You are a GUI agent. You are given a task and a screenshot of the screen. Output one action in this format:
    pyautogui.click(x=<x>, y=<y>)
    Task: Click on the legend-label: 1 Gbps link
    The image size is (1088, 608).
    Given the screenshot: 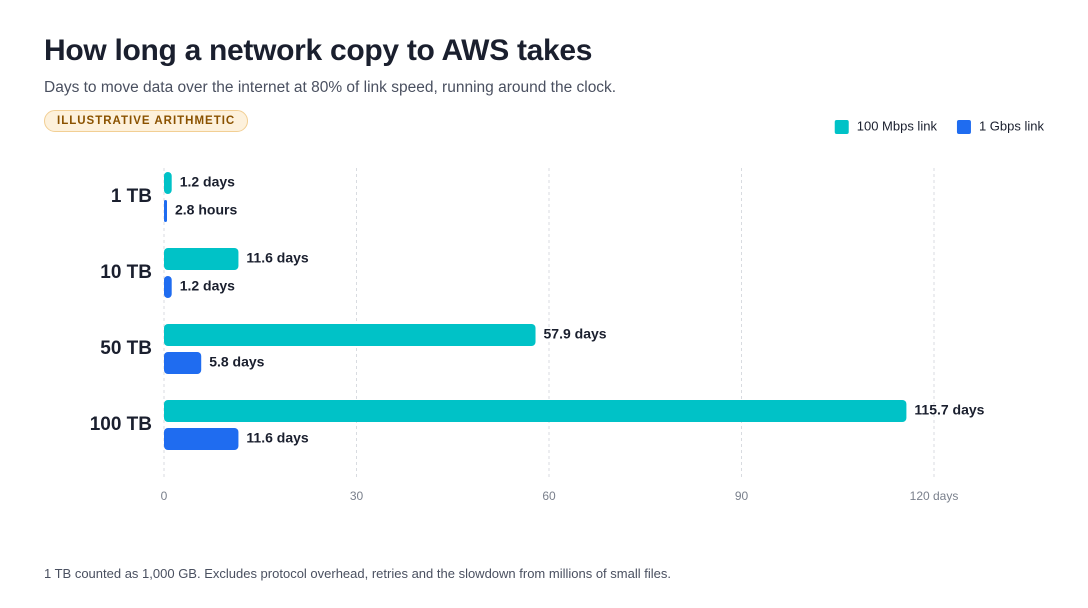 What is the action you would take?
    pyautogui.click(x=1012, y=125)
    